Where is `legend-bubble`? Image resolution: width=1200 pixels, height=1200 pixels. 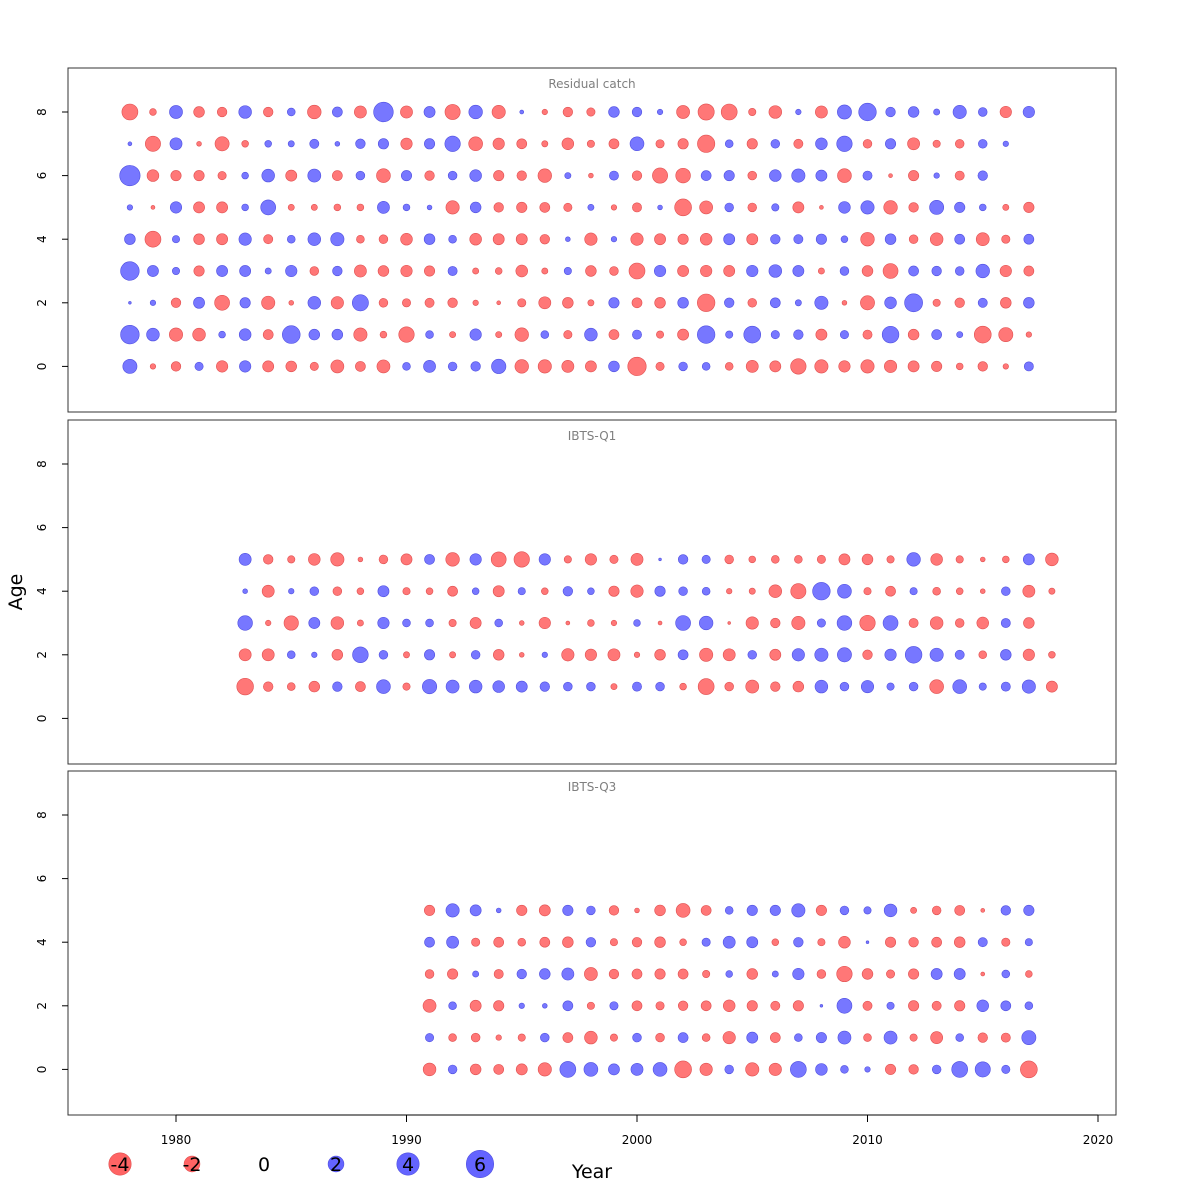
legend-bubble is located at coordinates (336, 1164).